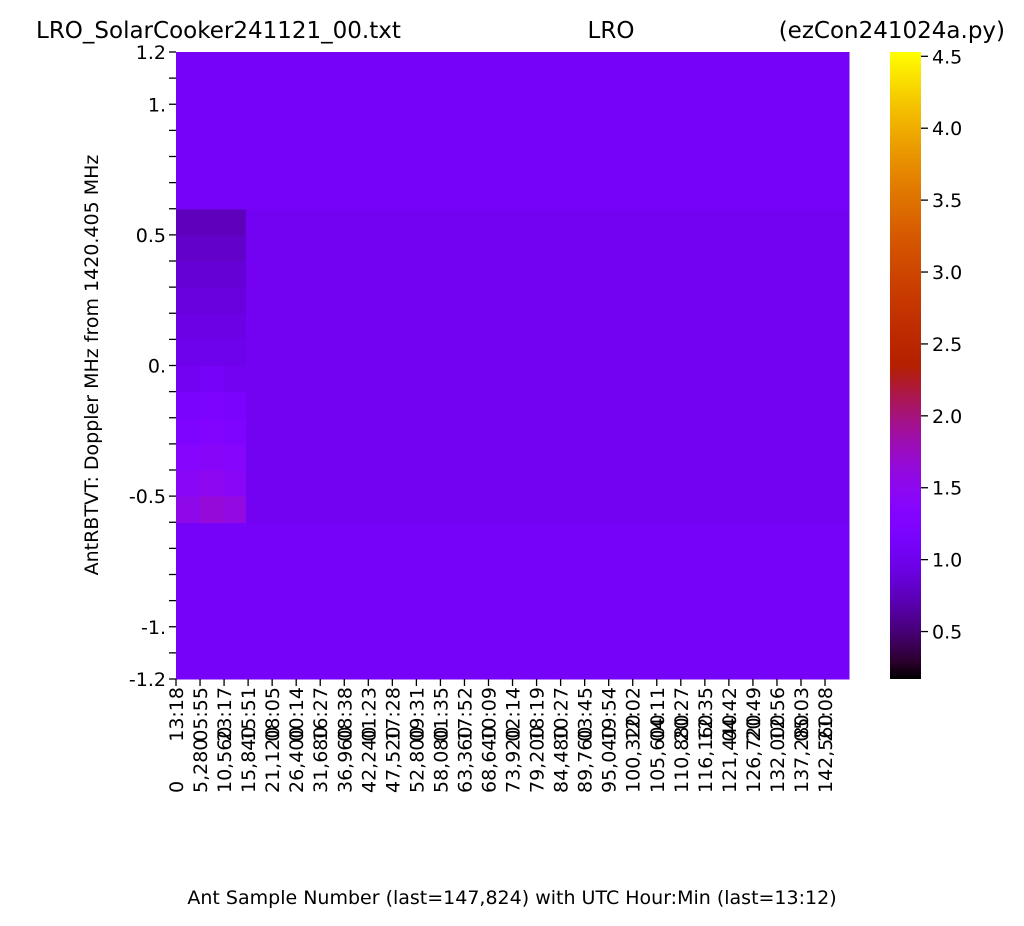  Describe the element at coordinates (465, 714) in the screenshot. I see `x-tick-time: 17:52` at that location.